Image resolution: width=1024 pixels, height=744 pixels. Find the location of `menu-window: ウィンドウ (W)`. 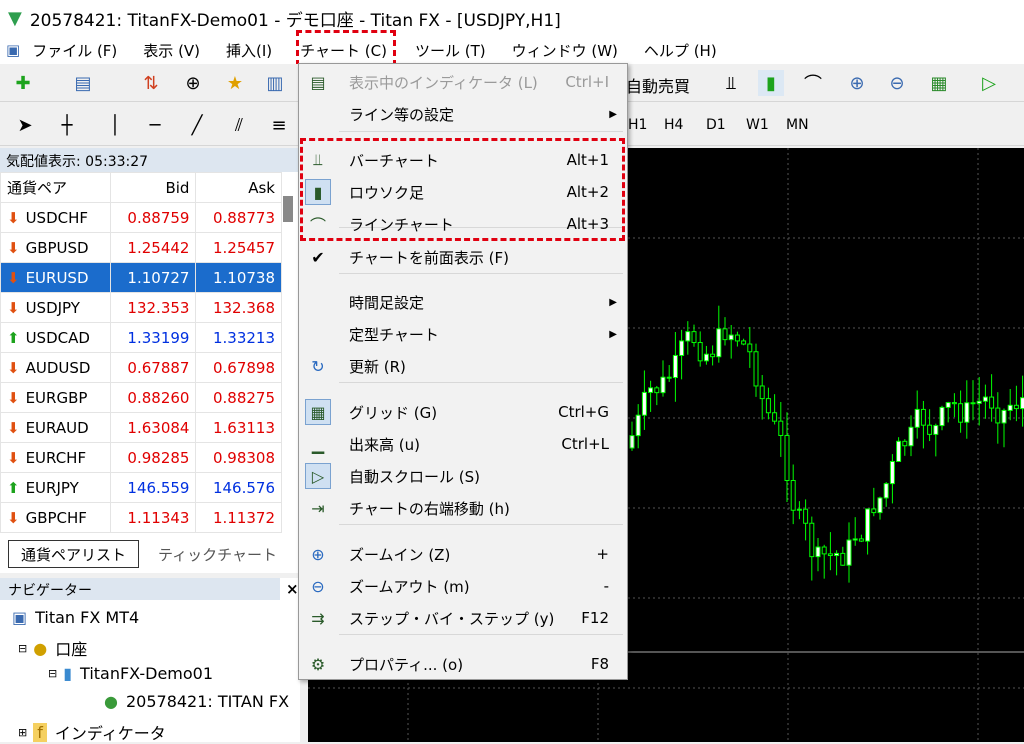

menu-window: ウィンドウ (W) is located at coordinates (564, 50).